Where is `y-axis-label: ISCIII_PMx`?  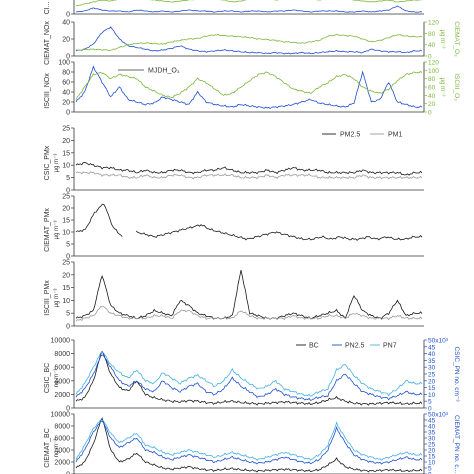
y-axis-label: ISCIII_PMx is located at coordinates (47, 298).